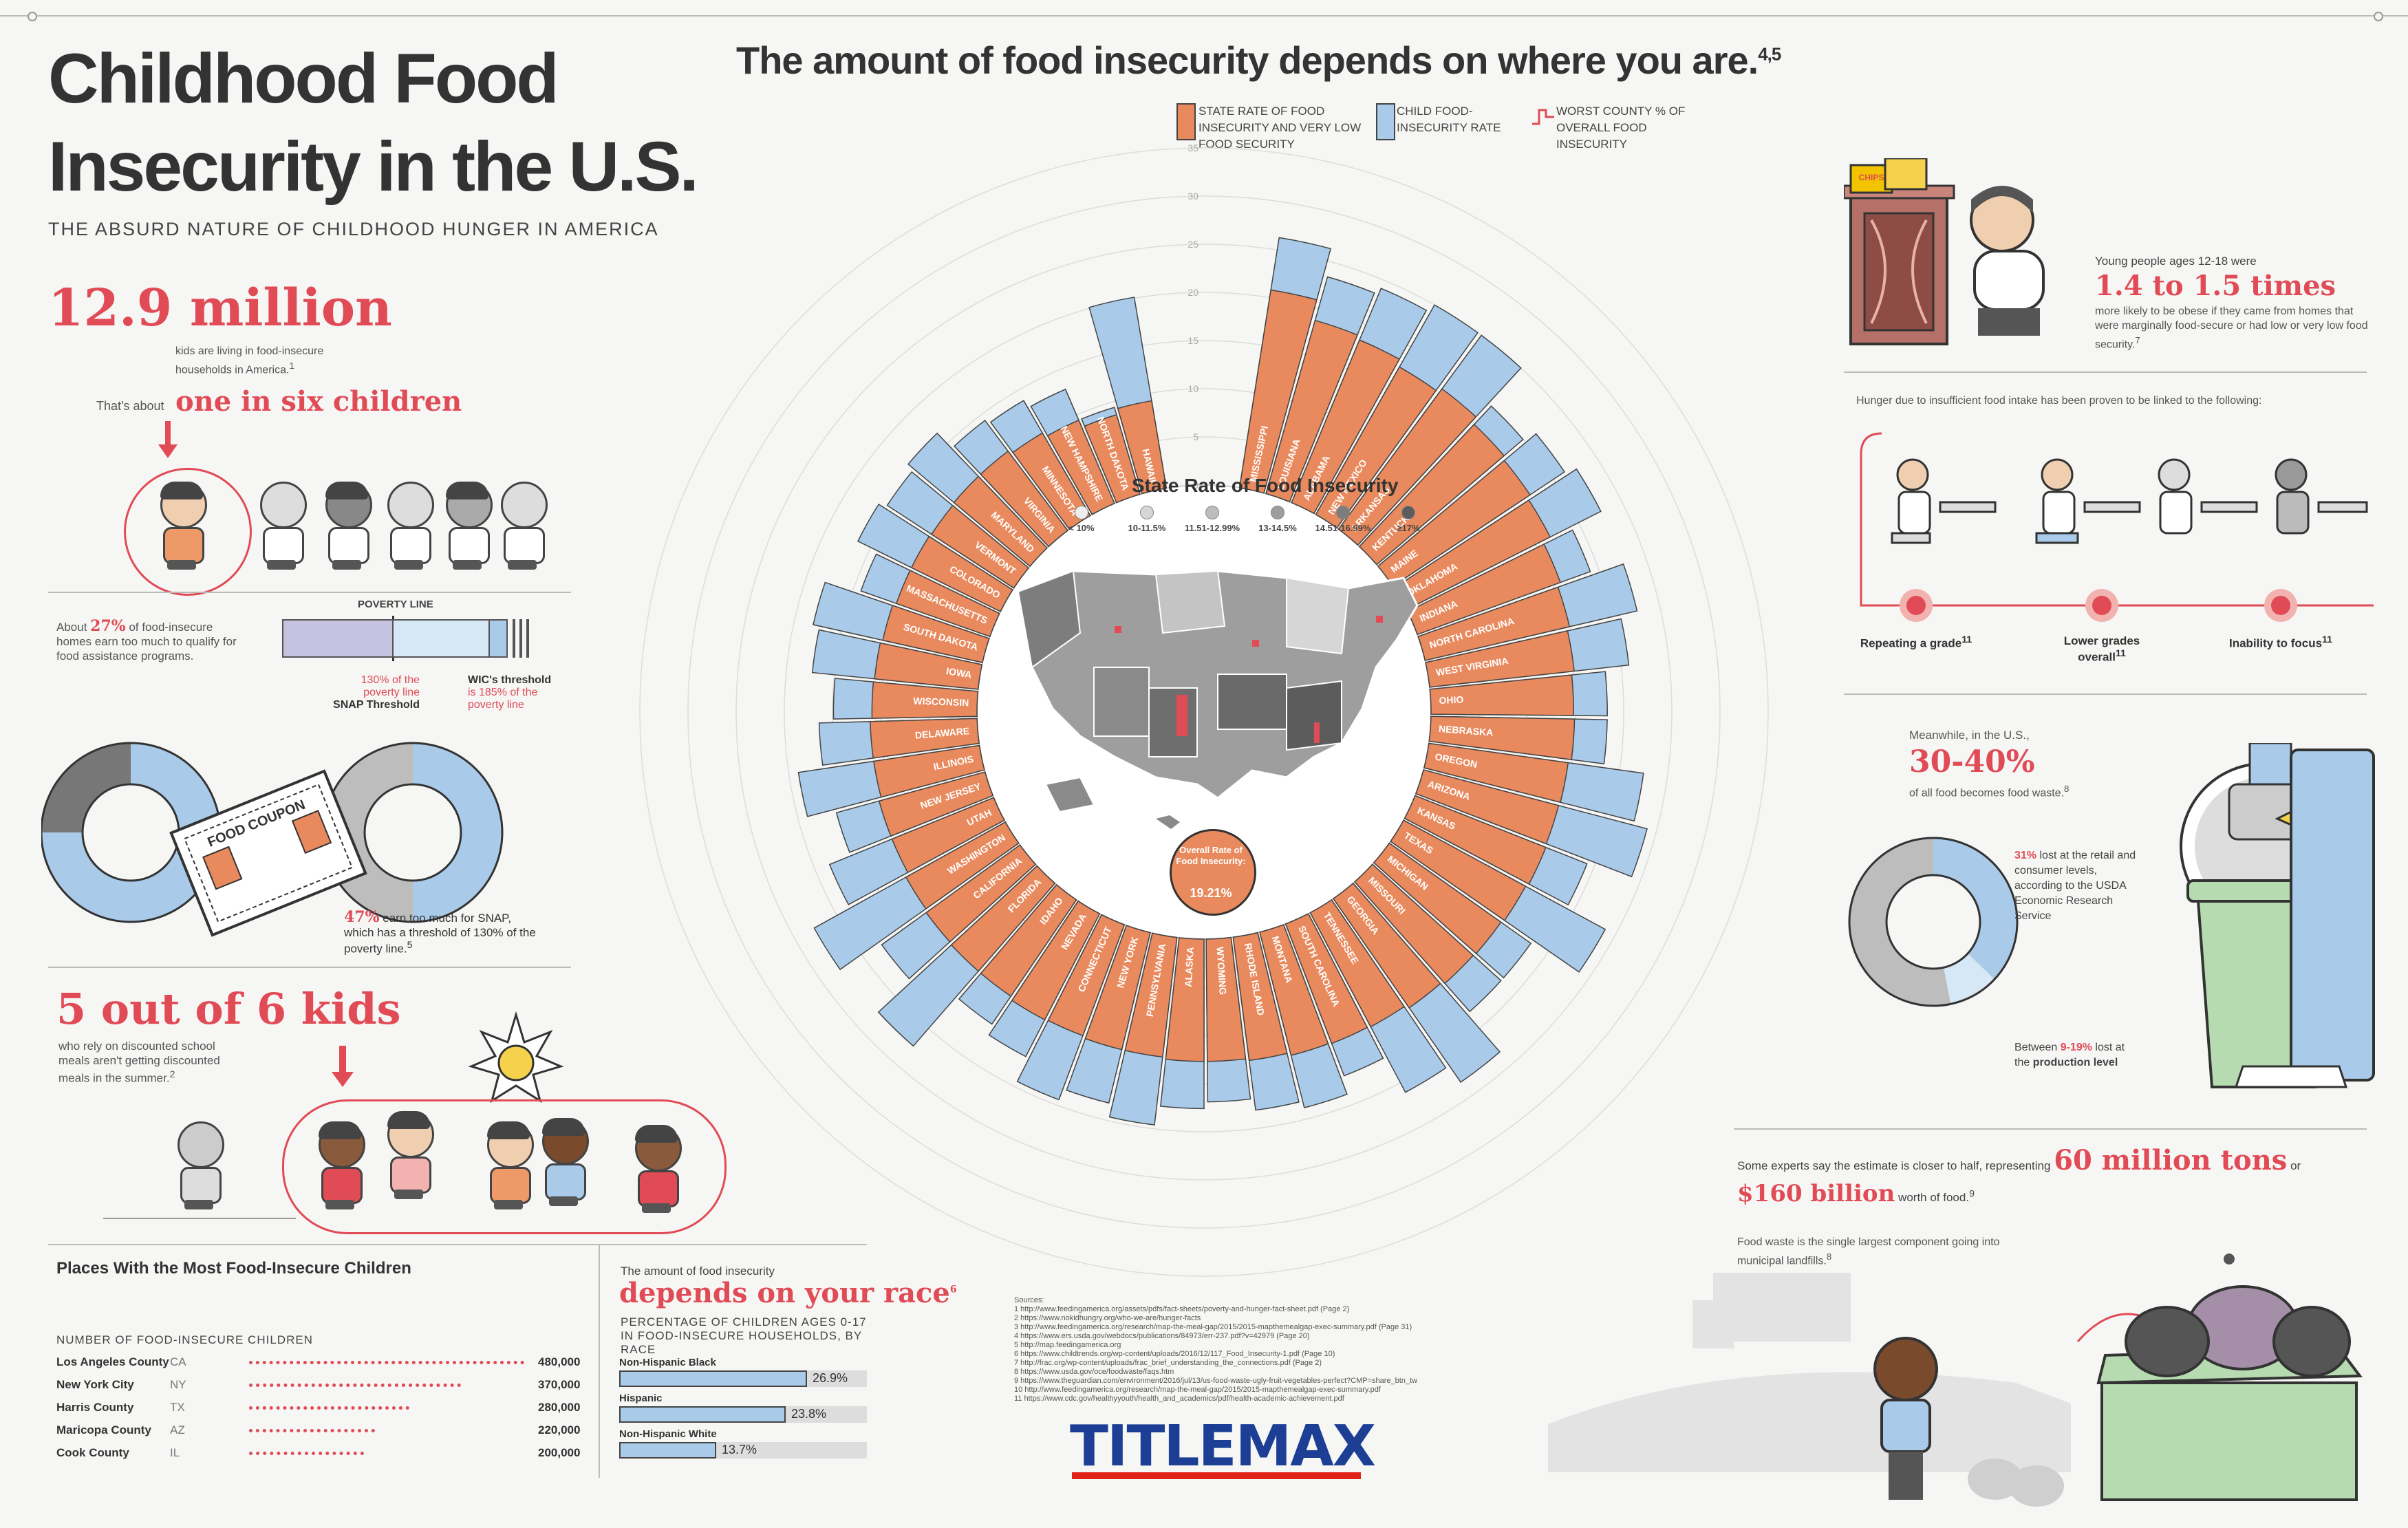  I want to click on county-value: 200,000, so click(559, 1452).